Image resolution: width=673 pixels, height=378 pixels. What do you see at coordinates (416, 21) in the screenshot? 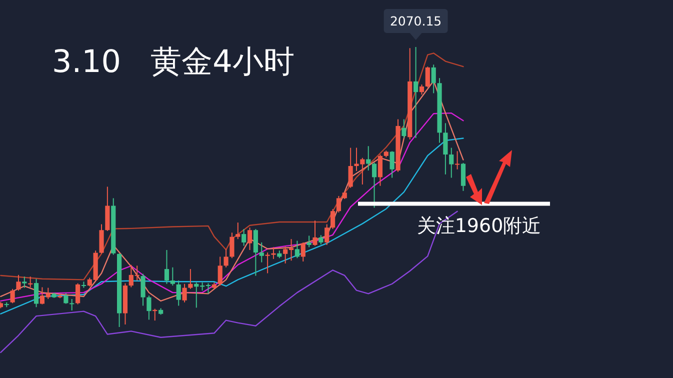
I see `annotation: 2070.15` at bounding box center [416, 21].